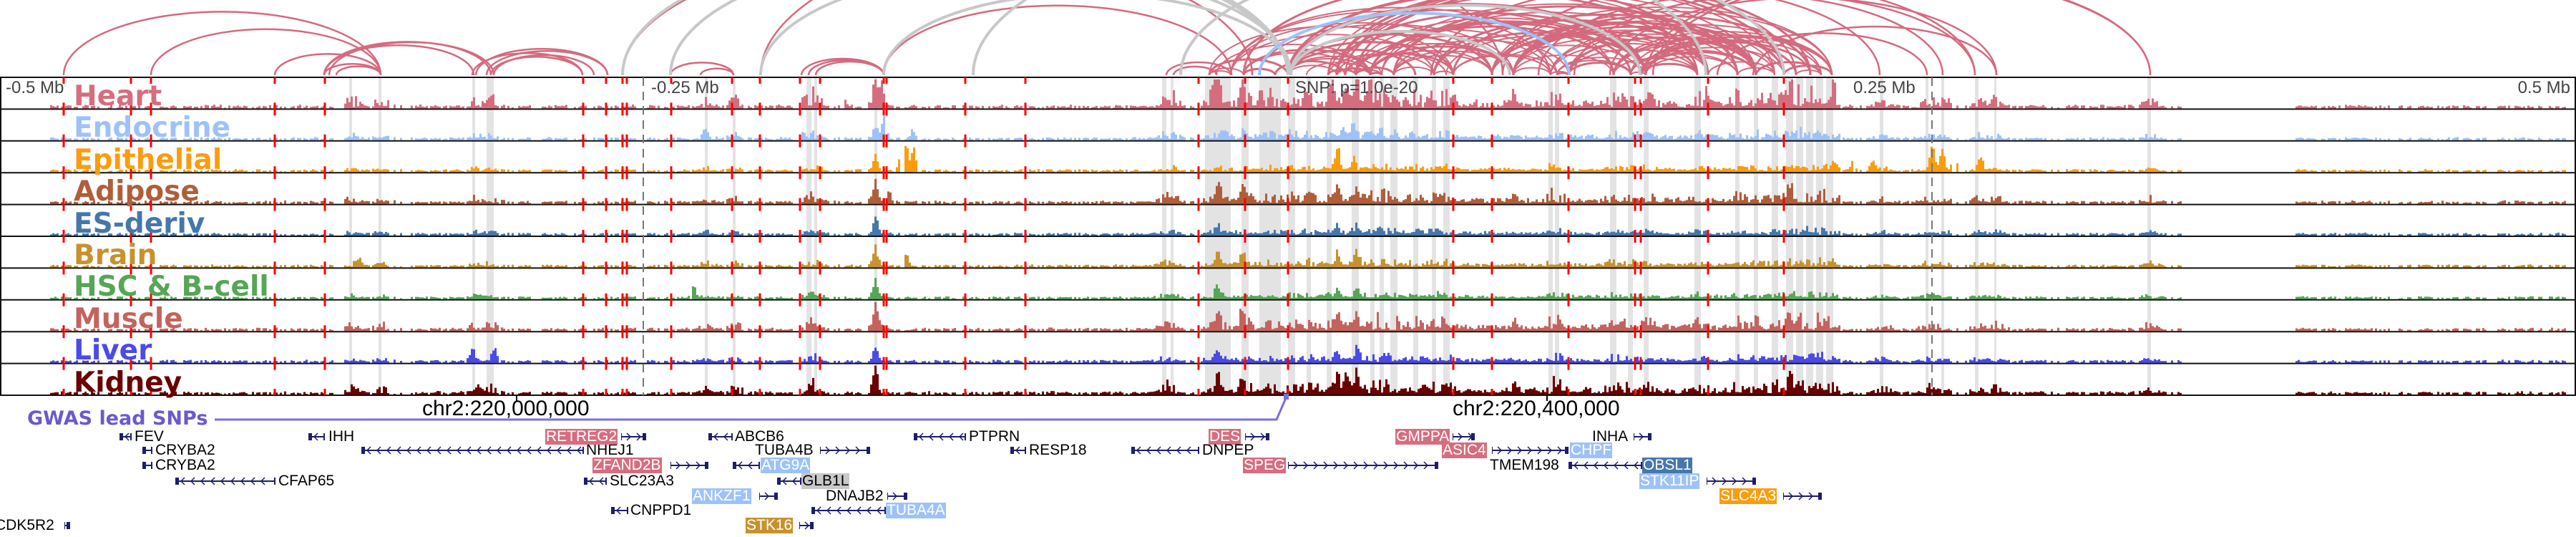  What do you see at coordinates (596, 481) in the screenshot?
I see `gene-glyph-slc23a3` at bounding box center [596, 481].